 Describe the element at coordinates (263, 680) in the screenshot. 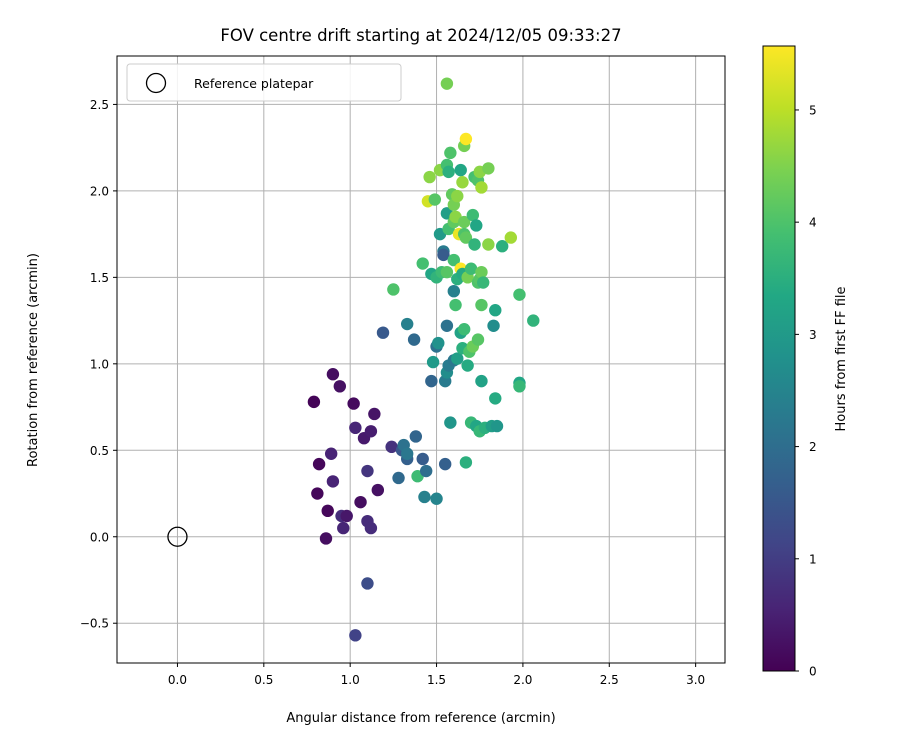

I see `x-tick-label: 0.5` at that location.